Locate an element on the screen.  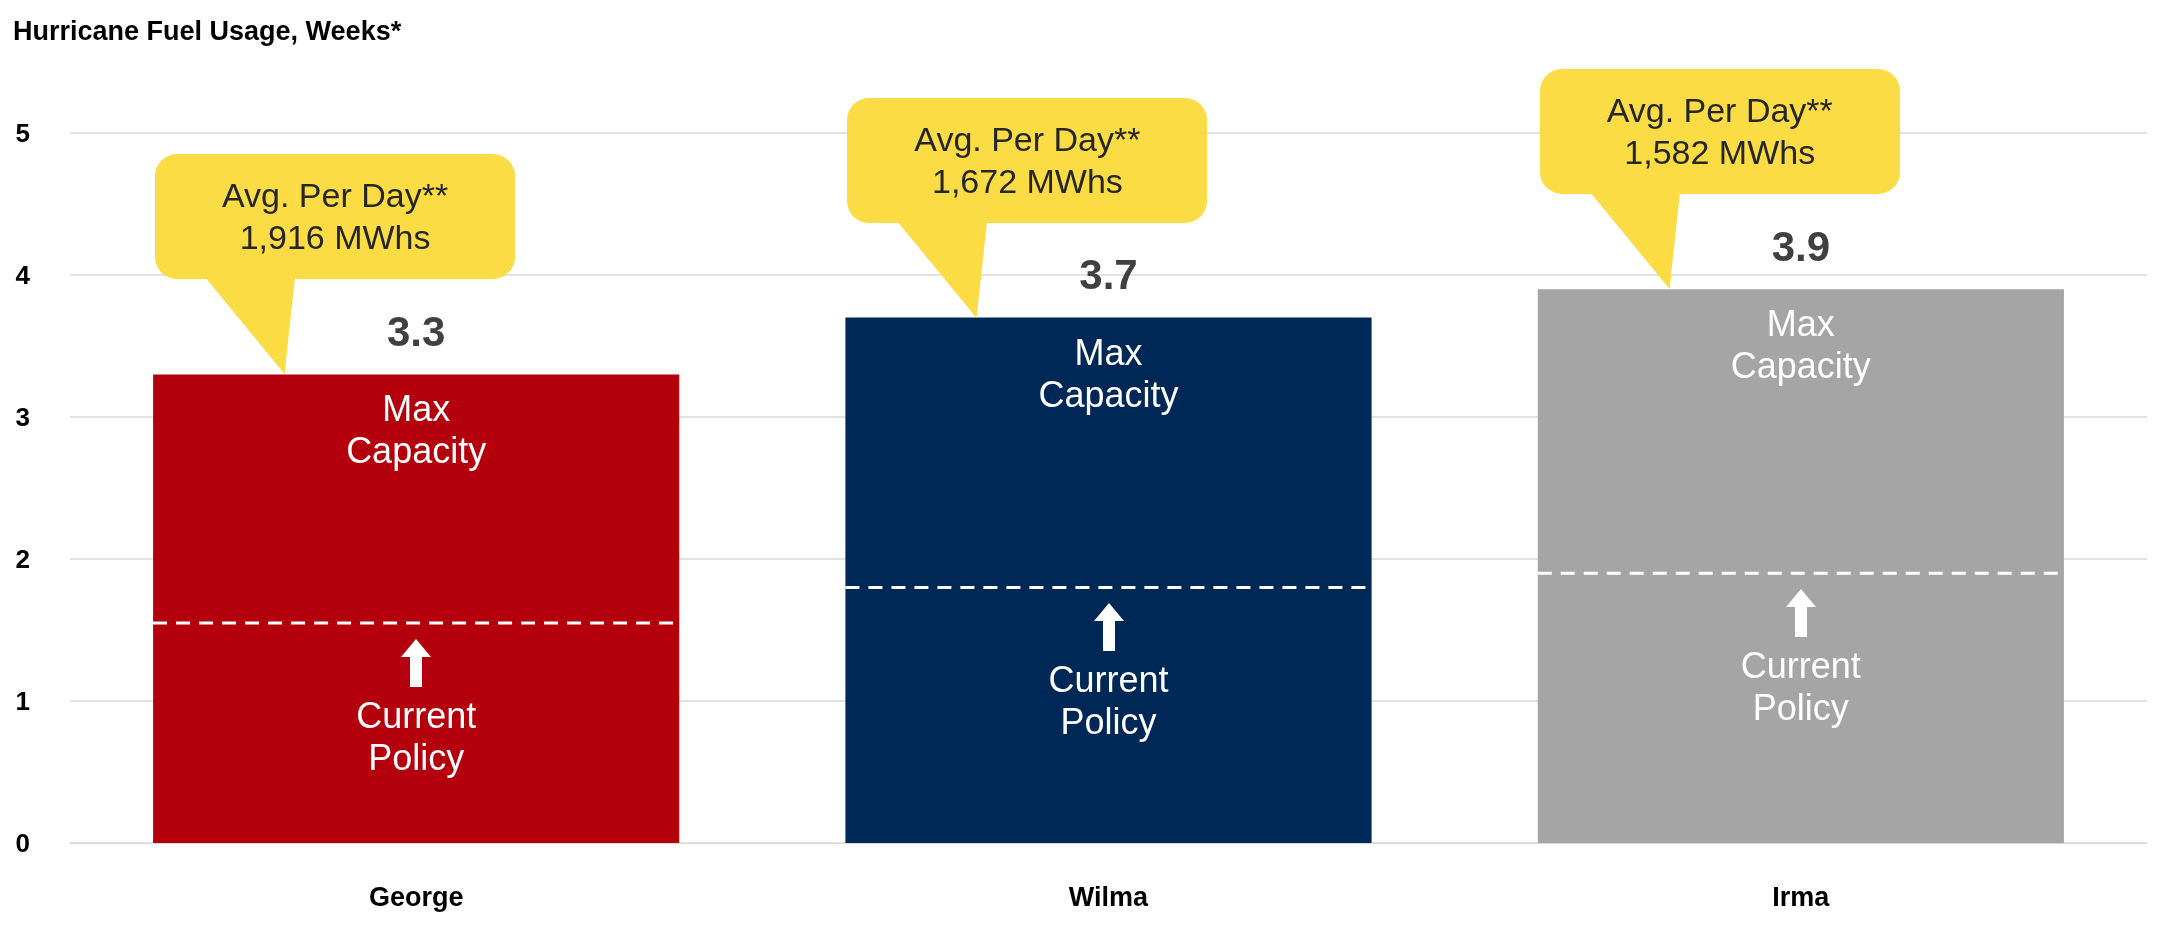
x-tick-label: George is located at coordinates (416, 896).